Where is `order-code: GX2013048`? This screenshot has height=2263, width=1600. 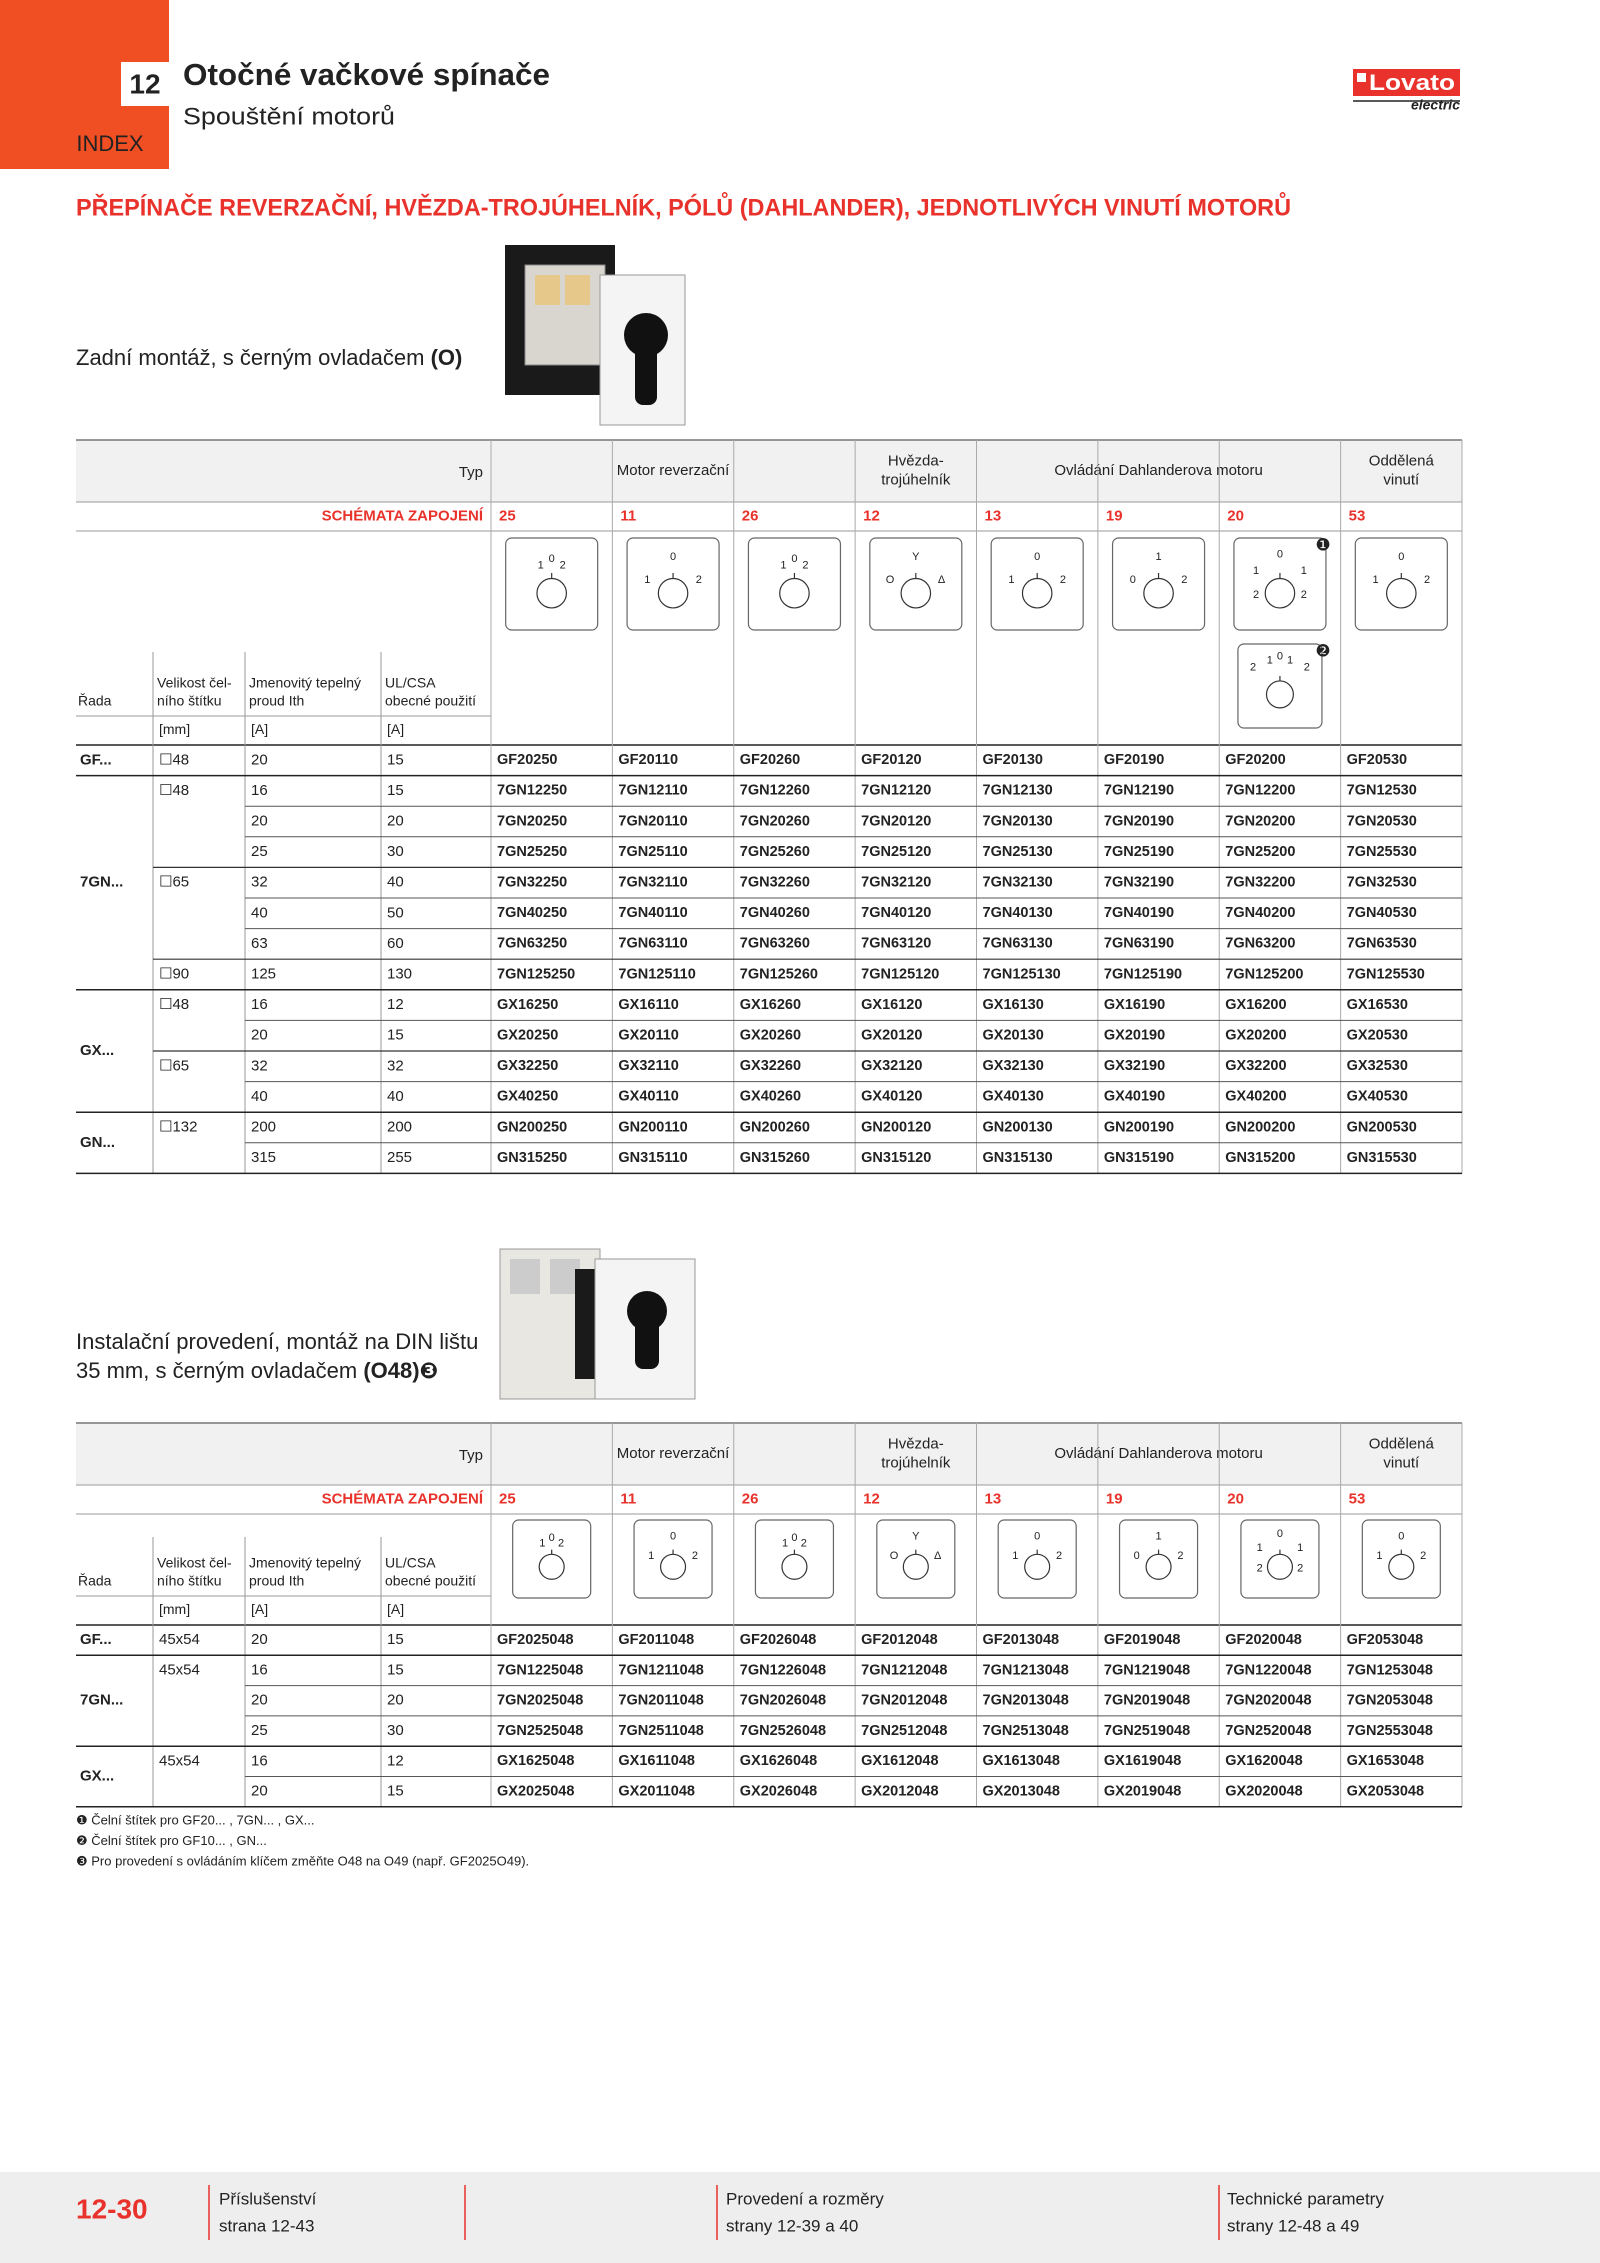
order-code: GX2013048 is located at coordinates (1021, 1791).